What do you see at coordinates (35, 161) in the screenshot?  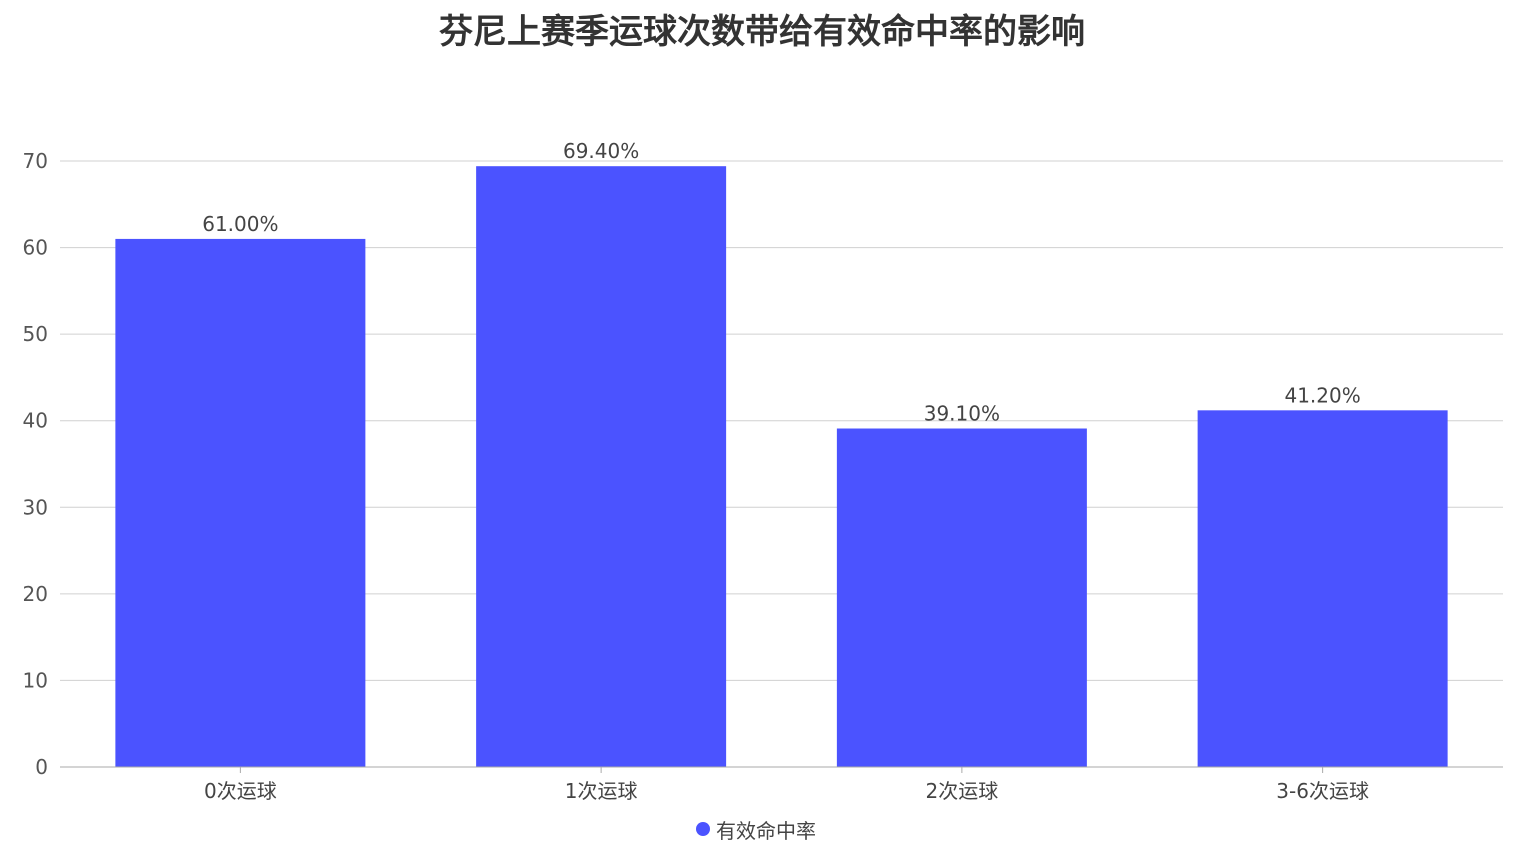 I see `y-tick-label: 70` at bounding box center [35, 161].